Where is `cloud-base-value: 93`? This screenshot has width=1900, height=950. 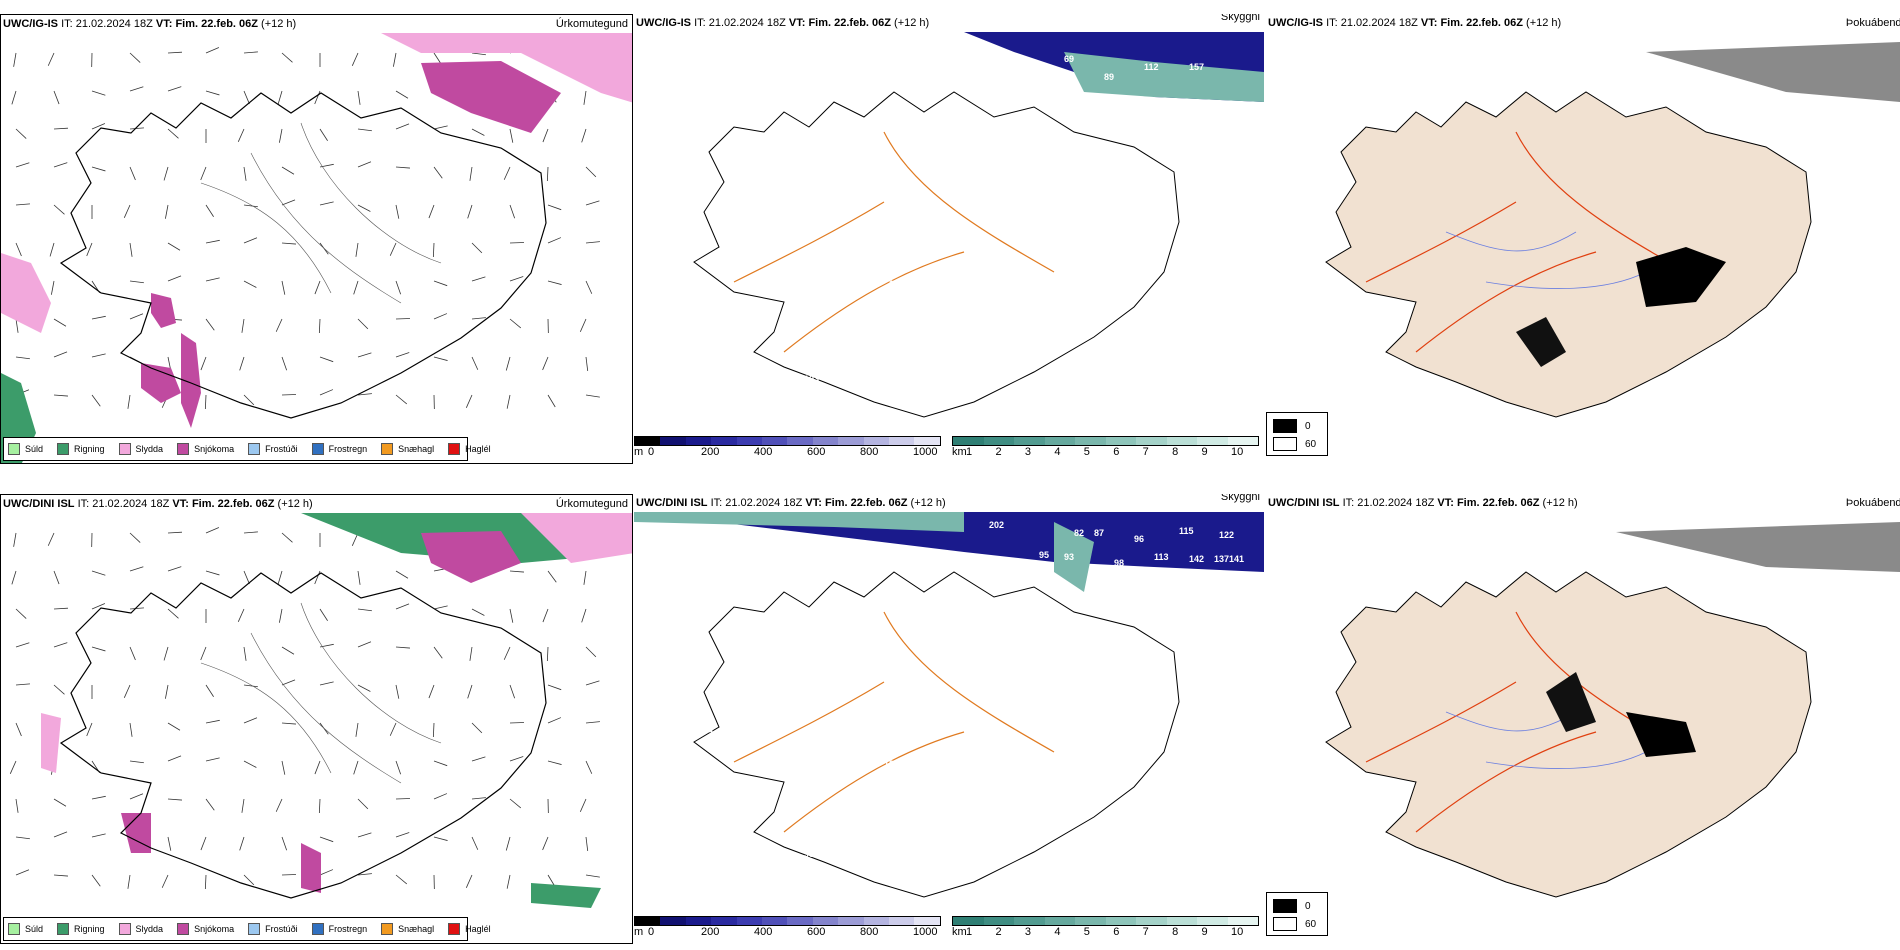 cloud-base-value: 93 is located at coordinates (1069, 557).